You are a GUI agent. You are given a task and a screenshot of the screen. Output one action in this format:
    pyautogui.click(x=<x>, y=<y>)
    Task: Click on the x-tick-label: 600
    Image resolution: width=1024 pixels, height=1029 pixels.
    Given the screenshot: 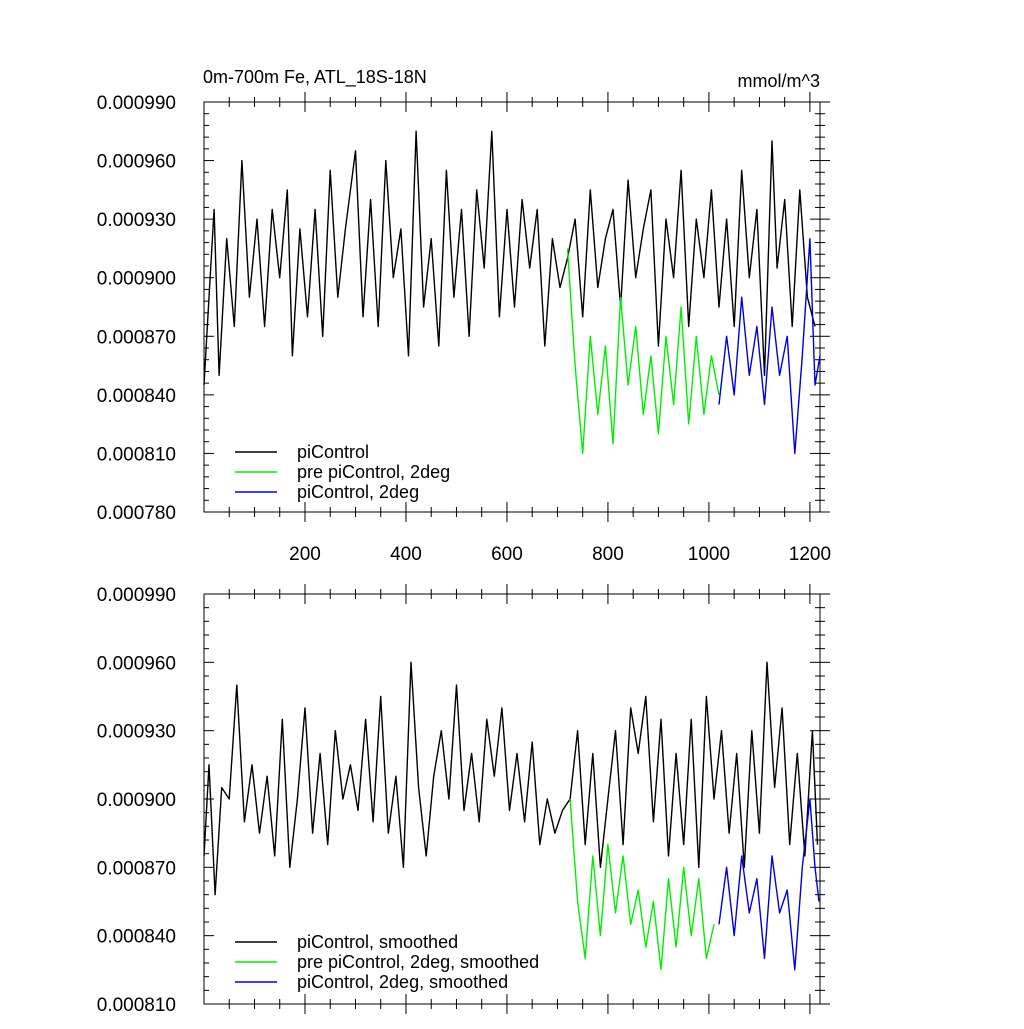 What is the action you would take?
    pyautogui.click(x=507, y=554)
    